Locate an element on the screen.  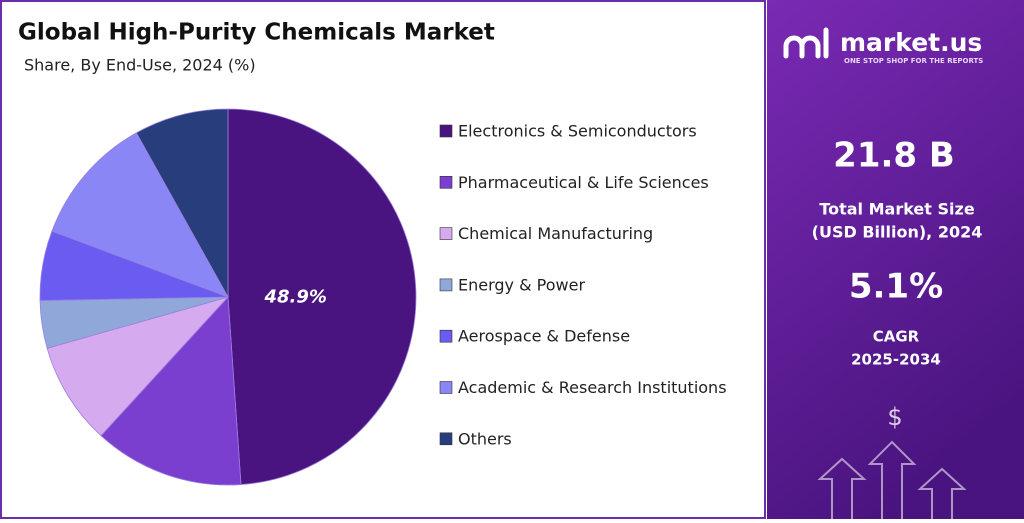
tagline: ONE STOP SHOP FOR THE REPORTS is located at coordinates (913, 61).